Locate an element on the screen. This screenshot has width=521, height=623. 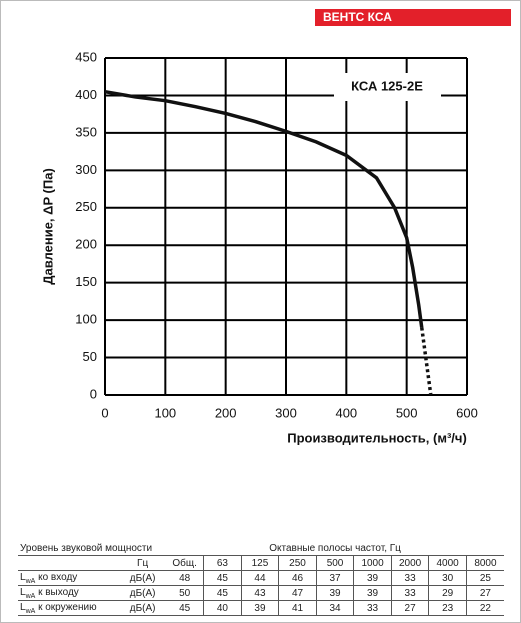
table-header: Октавные полосы частот, Гц is located at coordinates (335, 548).